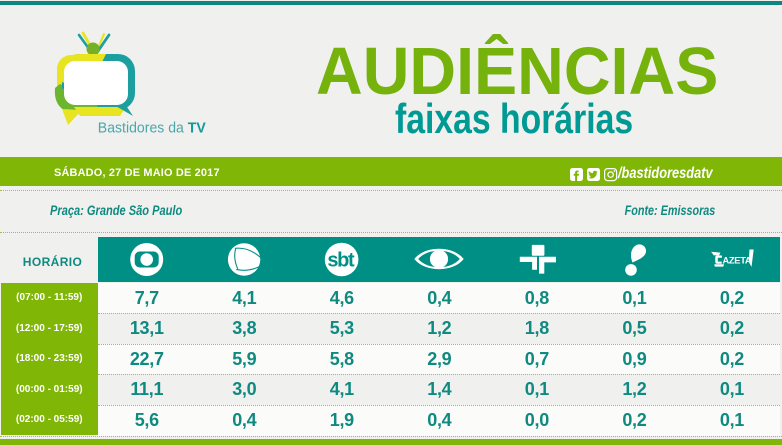 This screenshot has width=782, height=445. Describe the element at coordinates (152, 128) in the screenshot. I see `svg-text: Bastidores da TV` at that location.